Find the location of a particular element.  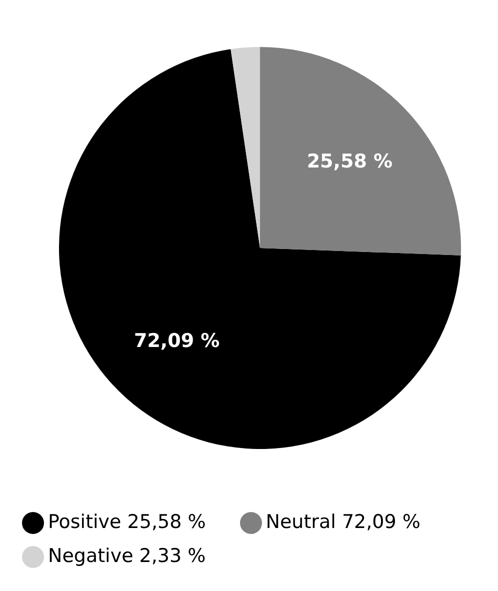

data-label: 25,58 % is located at coordinates (349, 161).